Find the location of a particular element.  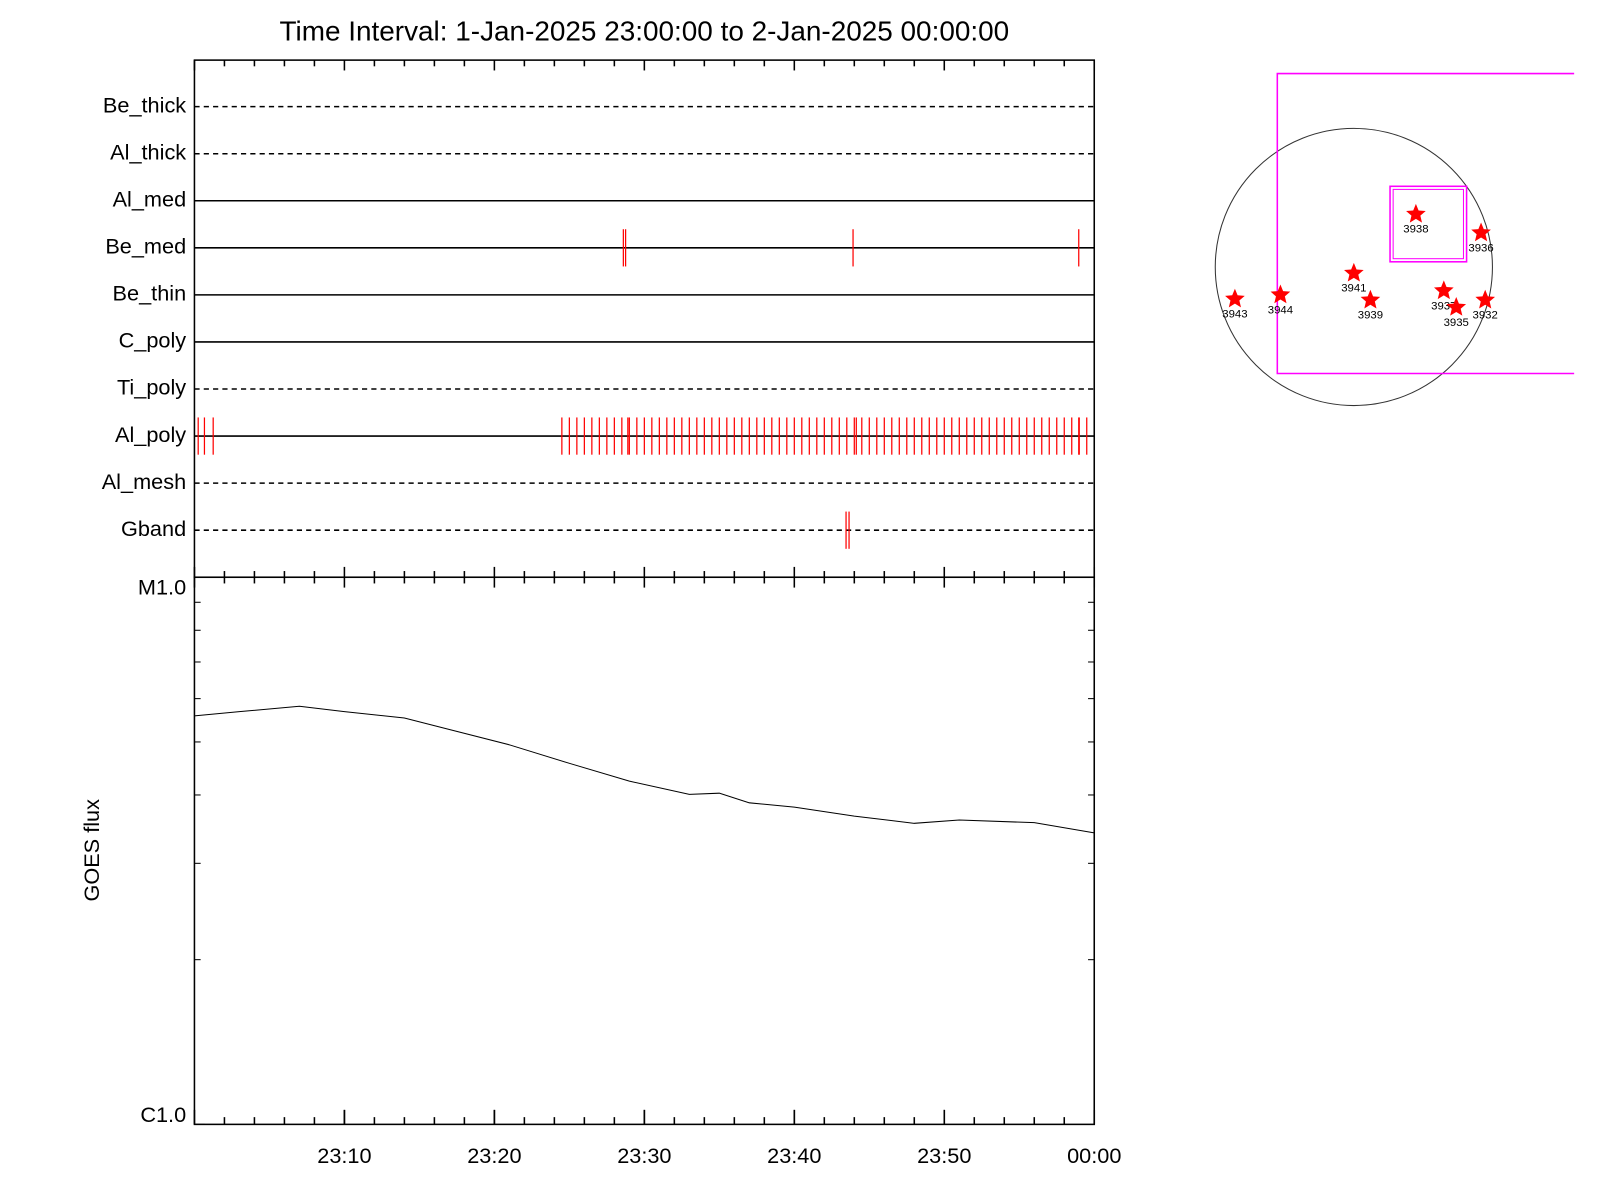

x-tick-label: 23:30 is located at coordinates (644, 1155).